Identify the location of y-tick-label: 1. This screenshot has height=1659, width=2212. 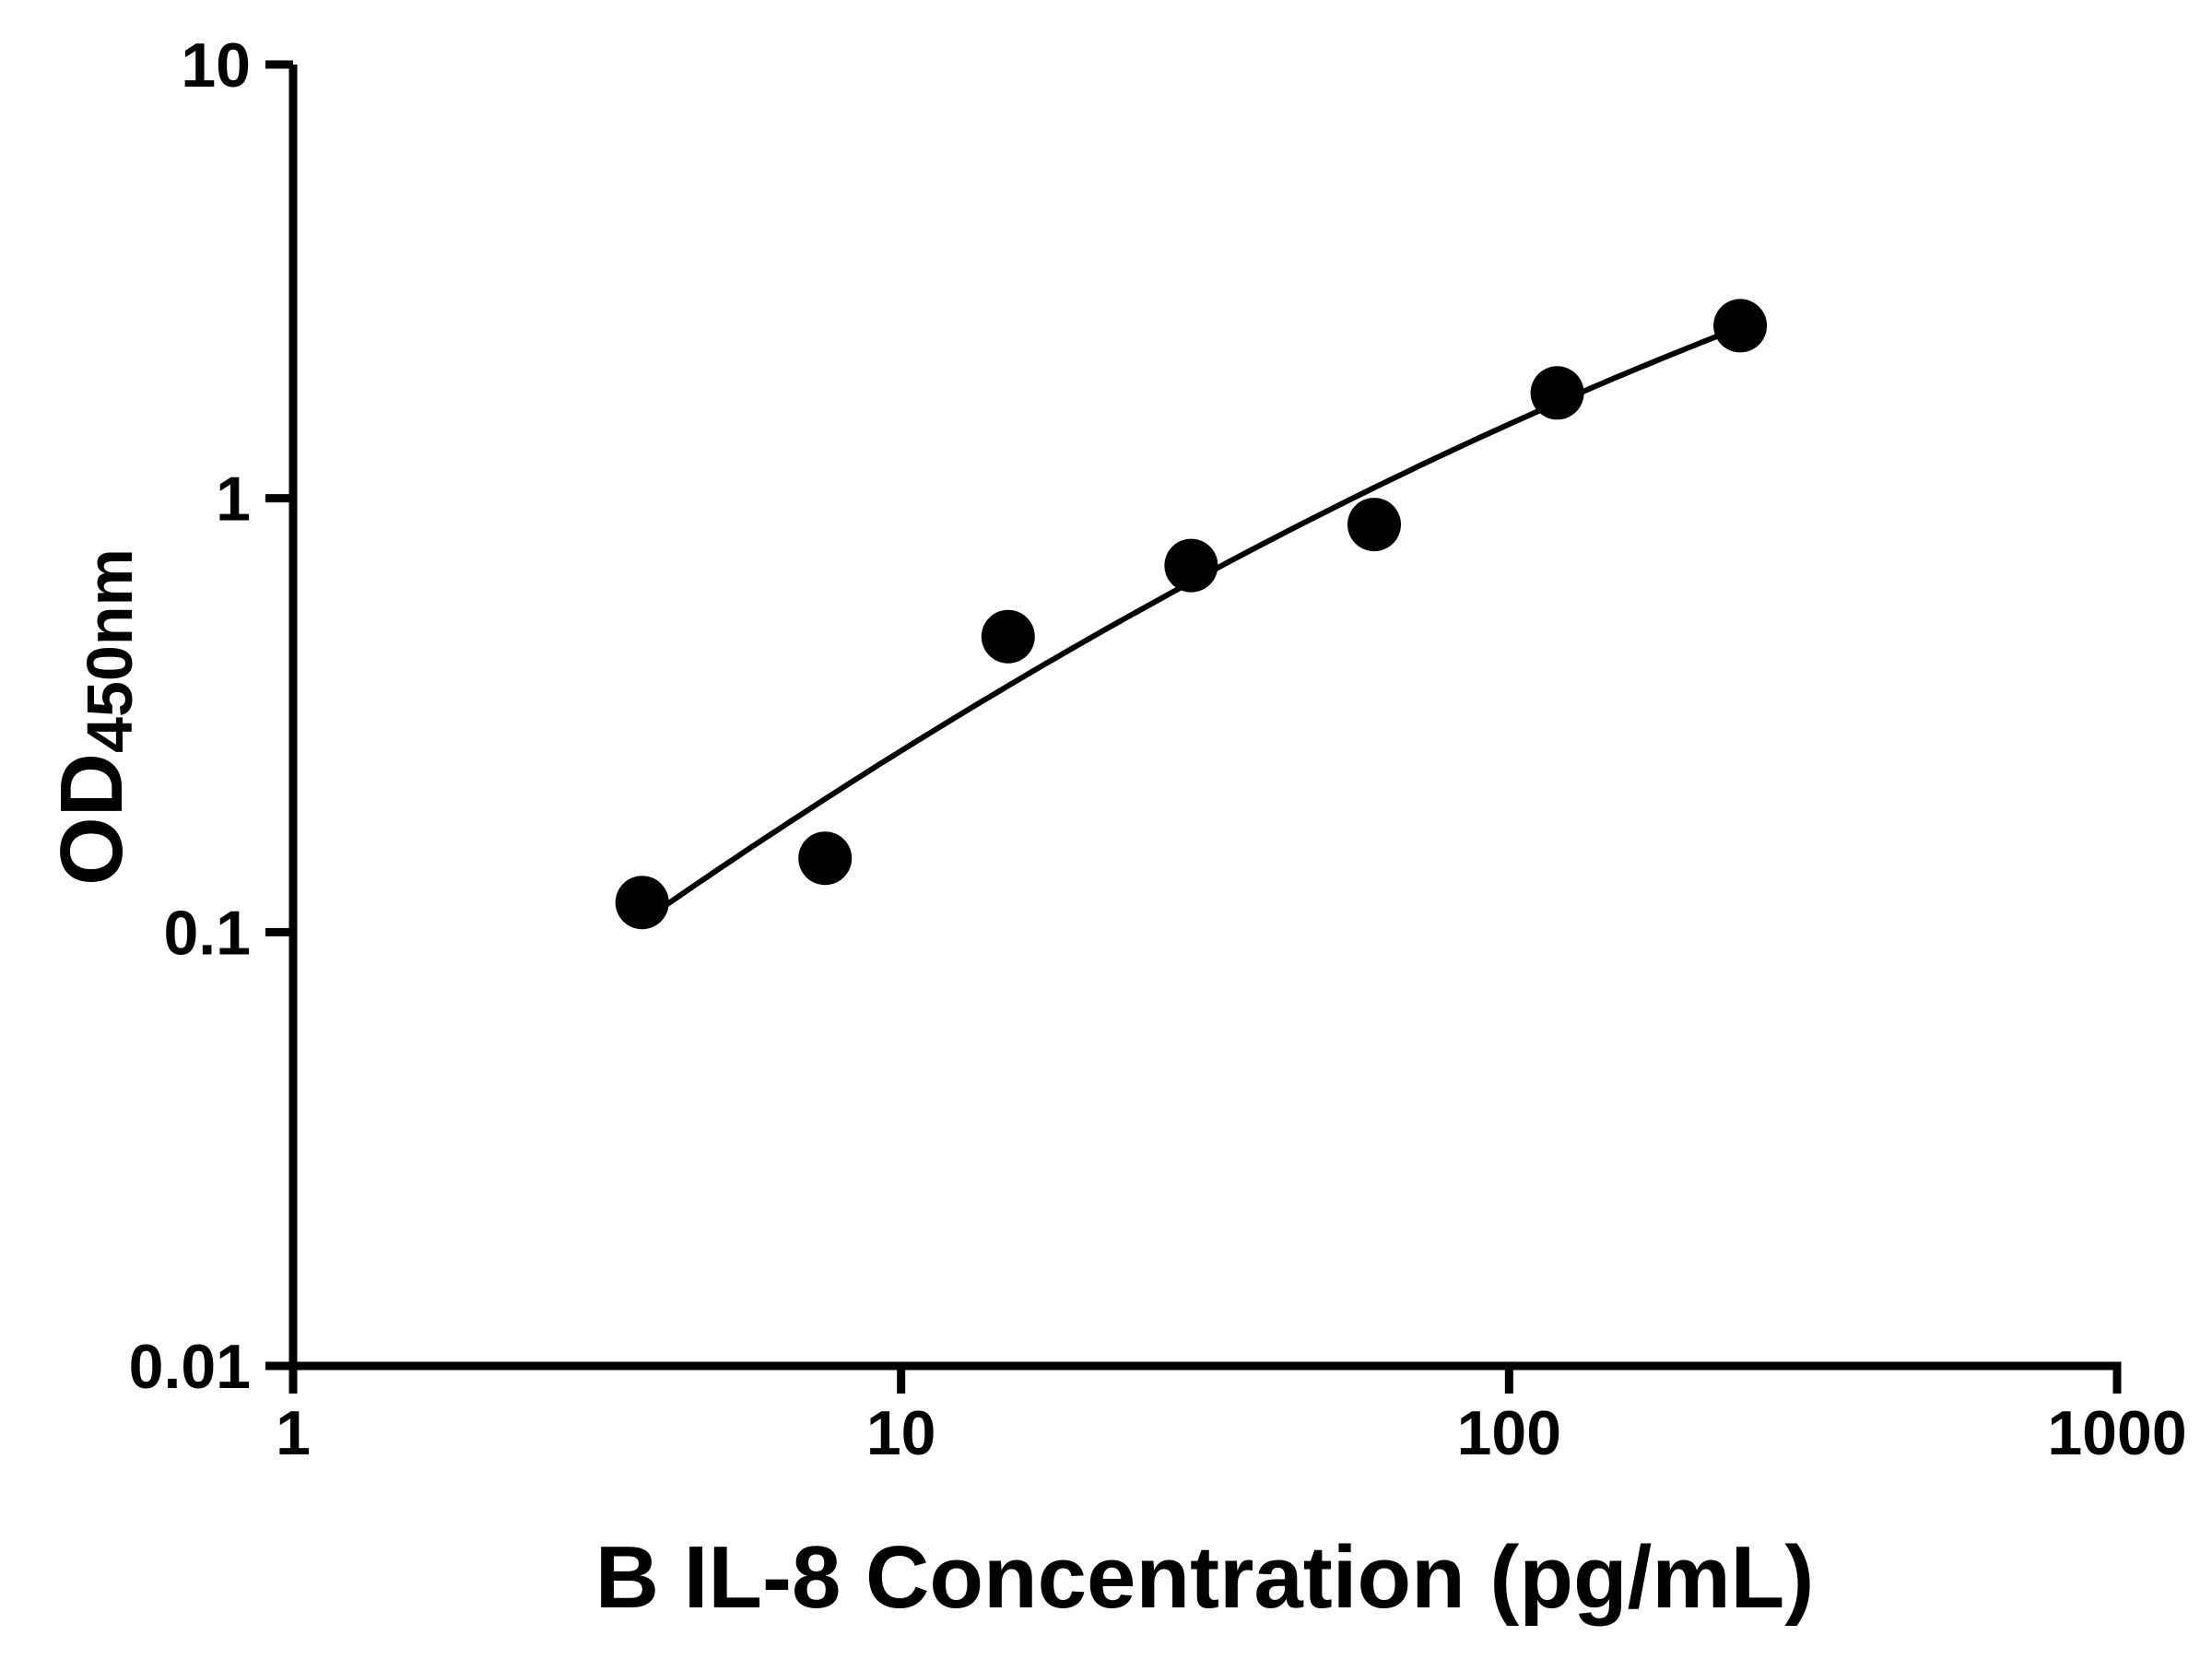
(233, 500).